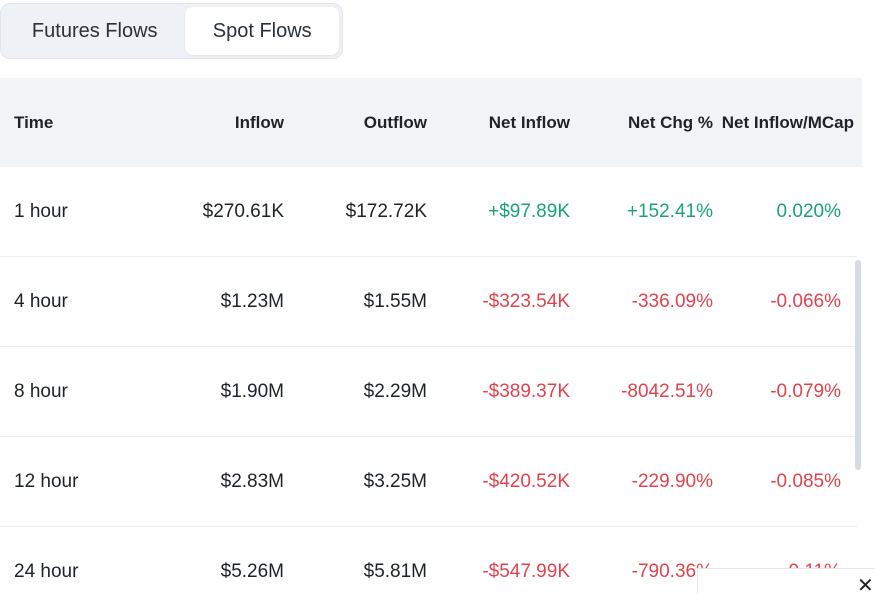 The width and height of the screenshot is (875, 594). What do you see at coordinates (526, 391) in the screenshot?
I see `cell-net-inflow: -$389.37K` at bounding box center [526, 391].